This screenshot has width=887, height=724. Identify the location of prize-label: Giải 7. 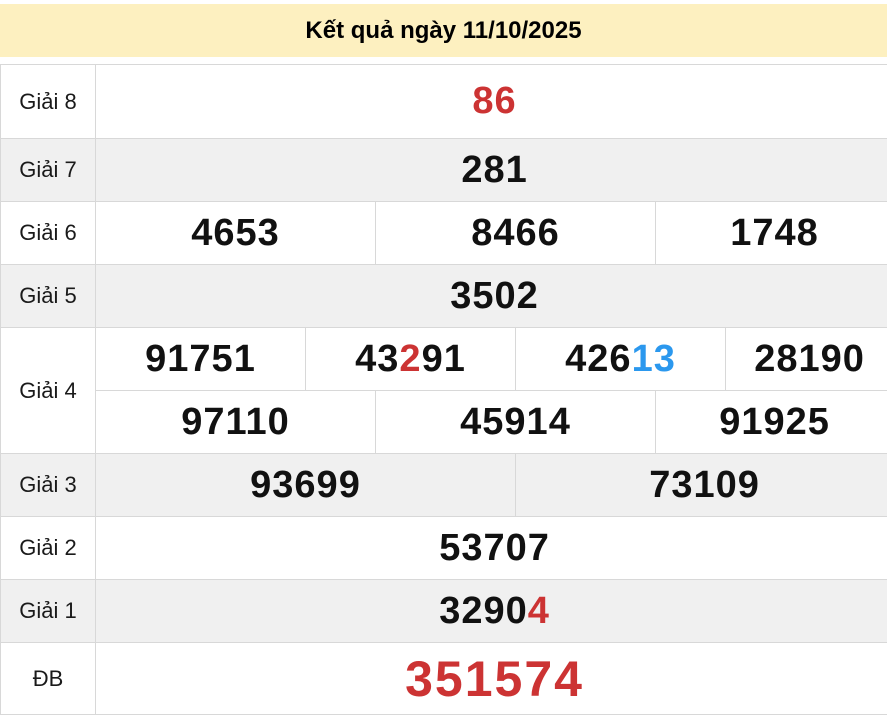
(48, 170).